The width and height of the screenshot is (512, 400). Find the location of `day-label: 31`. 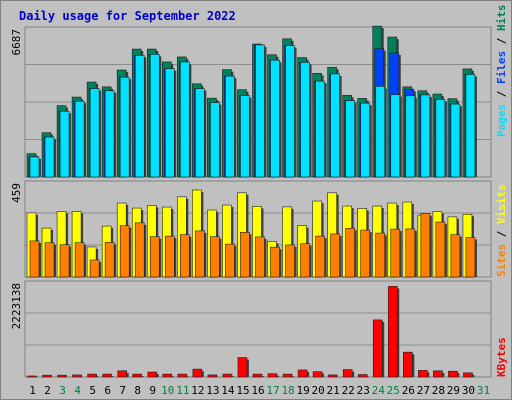

day-label: 31 is located at coordinates (483, 390).